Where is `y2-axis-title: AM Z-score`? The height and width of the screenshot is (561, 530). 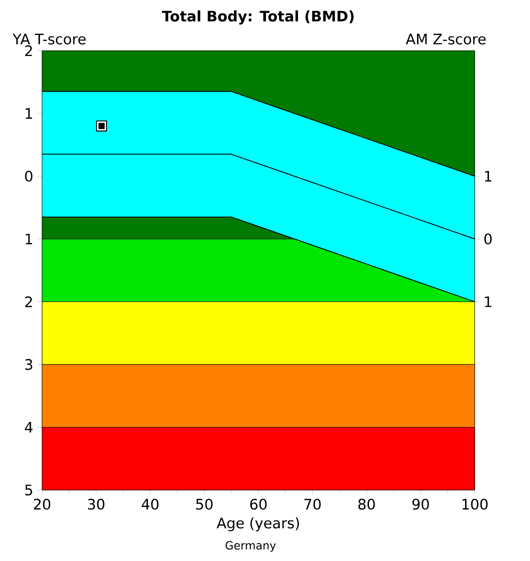
y2-axis-title: AM Z-score is located at coordinates (446, 39).